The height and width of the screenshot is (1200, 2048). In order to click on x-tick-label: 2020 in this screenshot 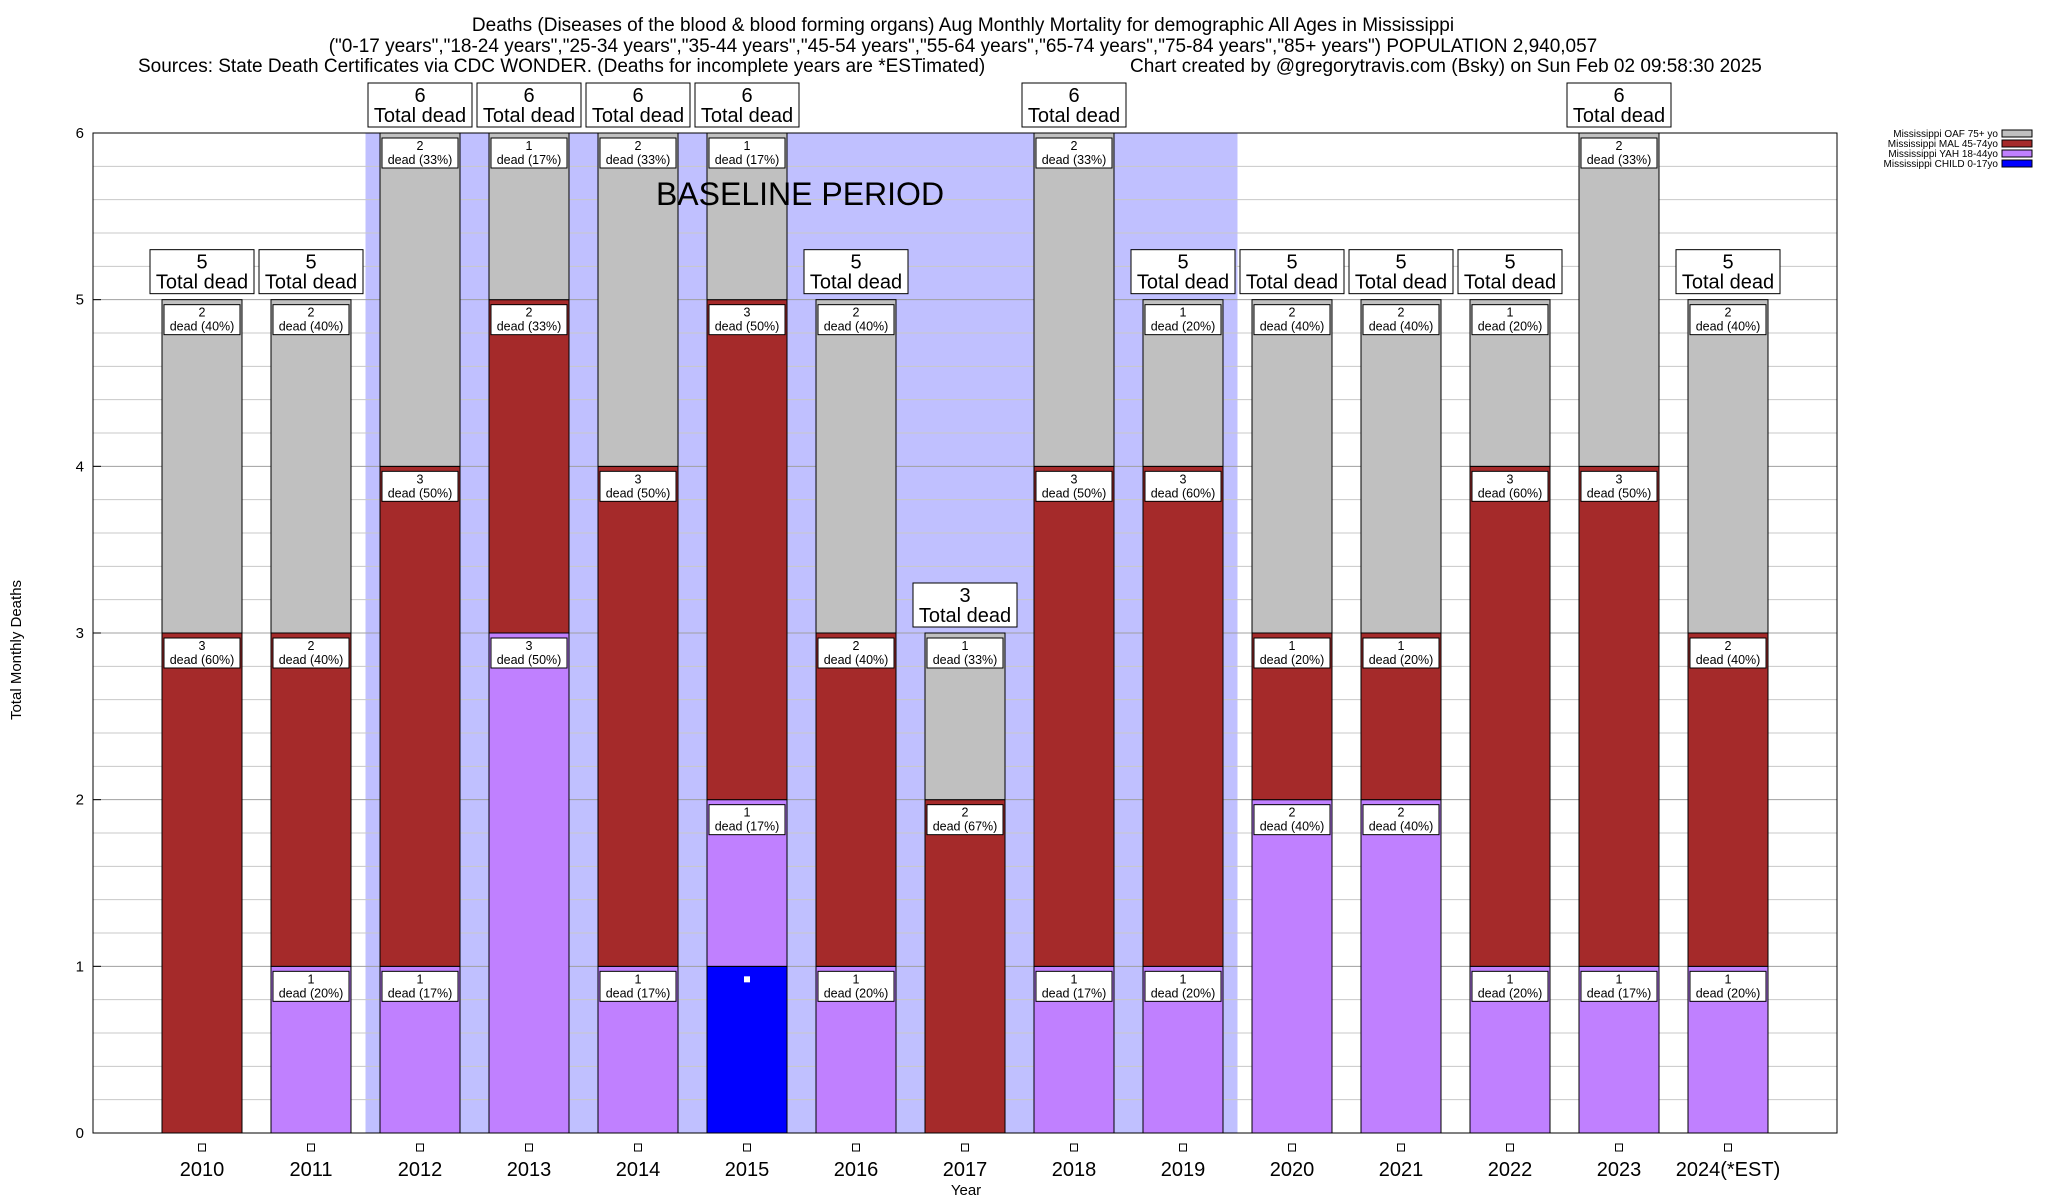, I will do `click(1292, 1170)`.